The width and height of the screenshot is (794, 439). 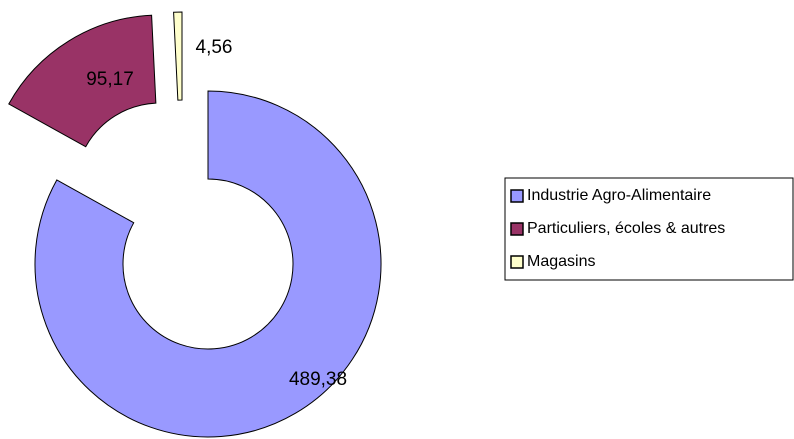 I want to click on legend-label: Particuliers, écoles & autres, so click(x=626, y=228).